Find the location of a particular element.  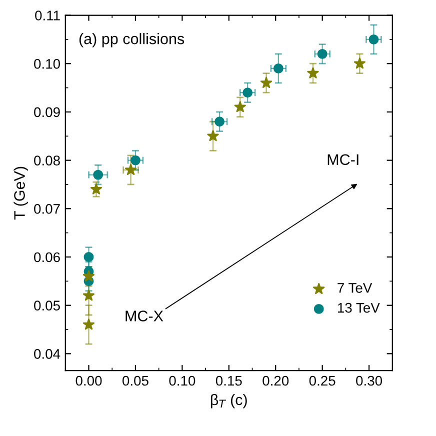

y-tick-label: 0.10 is located at coordinates (47, 63).